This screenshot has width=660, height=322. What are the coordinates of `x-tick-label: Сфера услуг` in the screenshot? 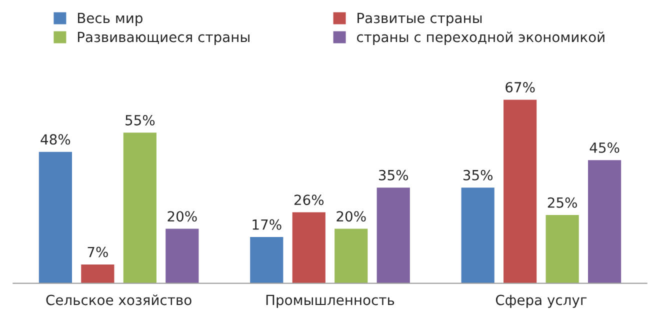 It's located at (541, 301).